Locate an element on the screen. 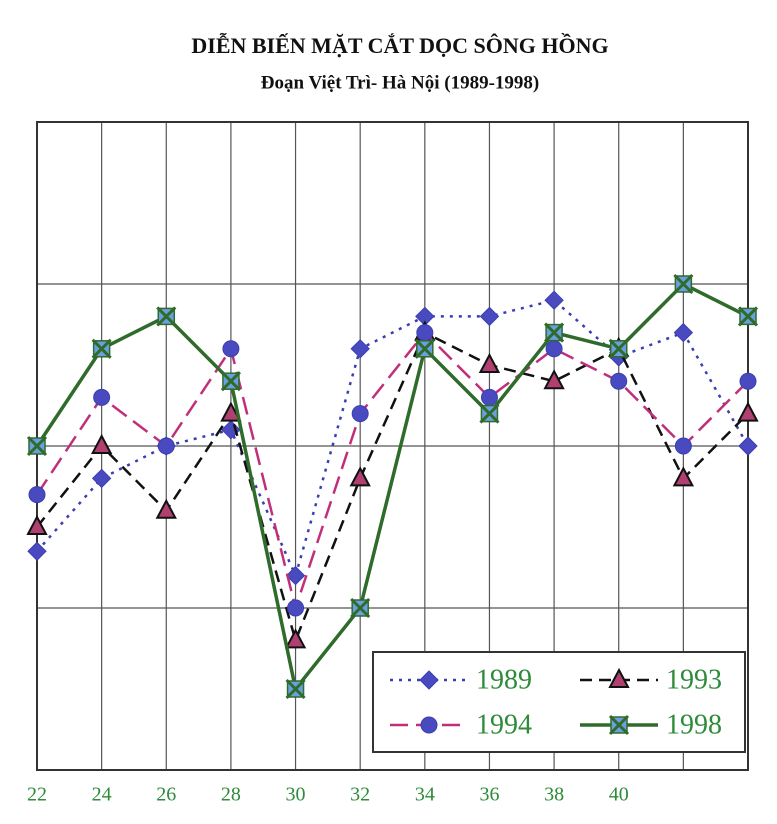  x-tick-label: 38 is located at coordinates (554, 795).